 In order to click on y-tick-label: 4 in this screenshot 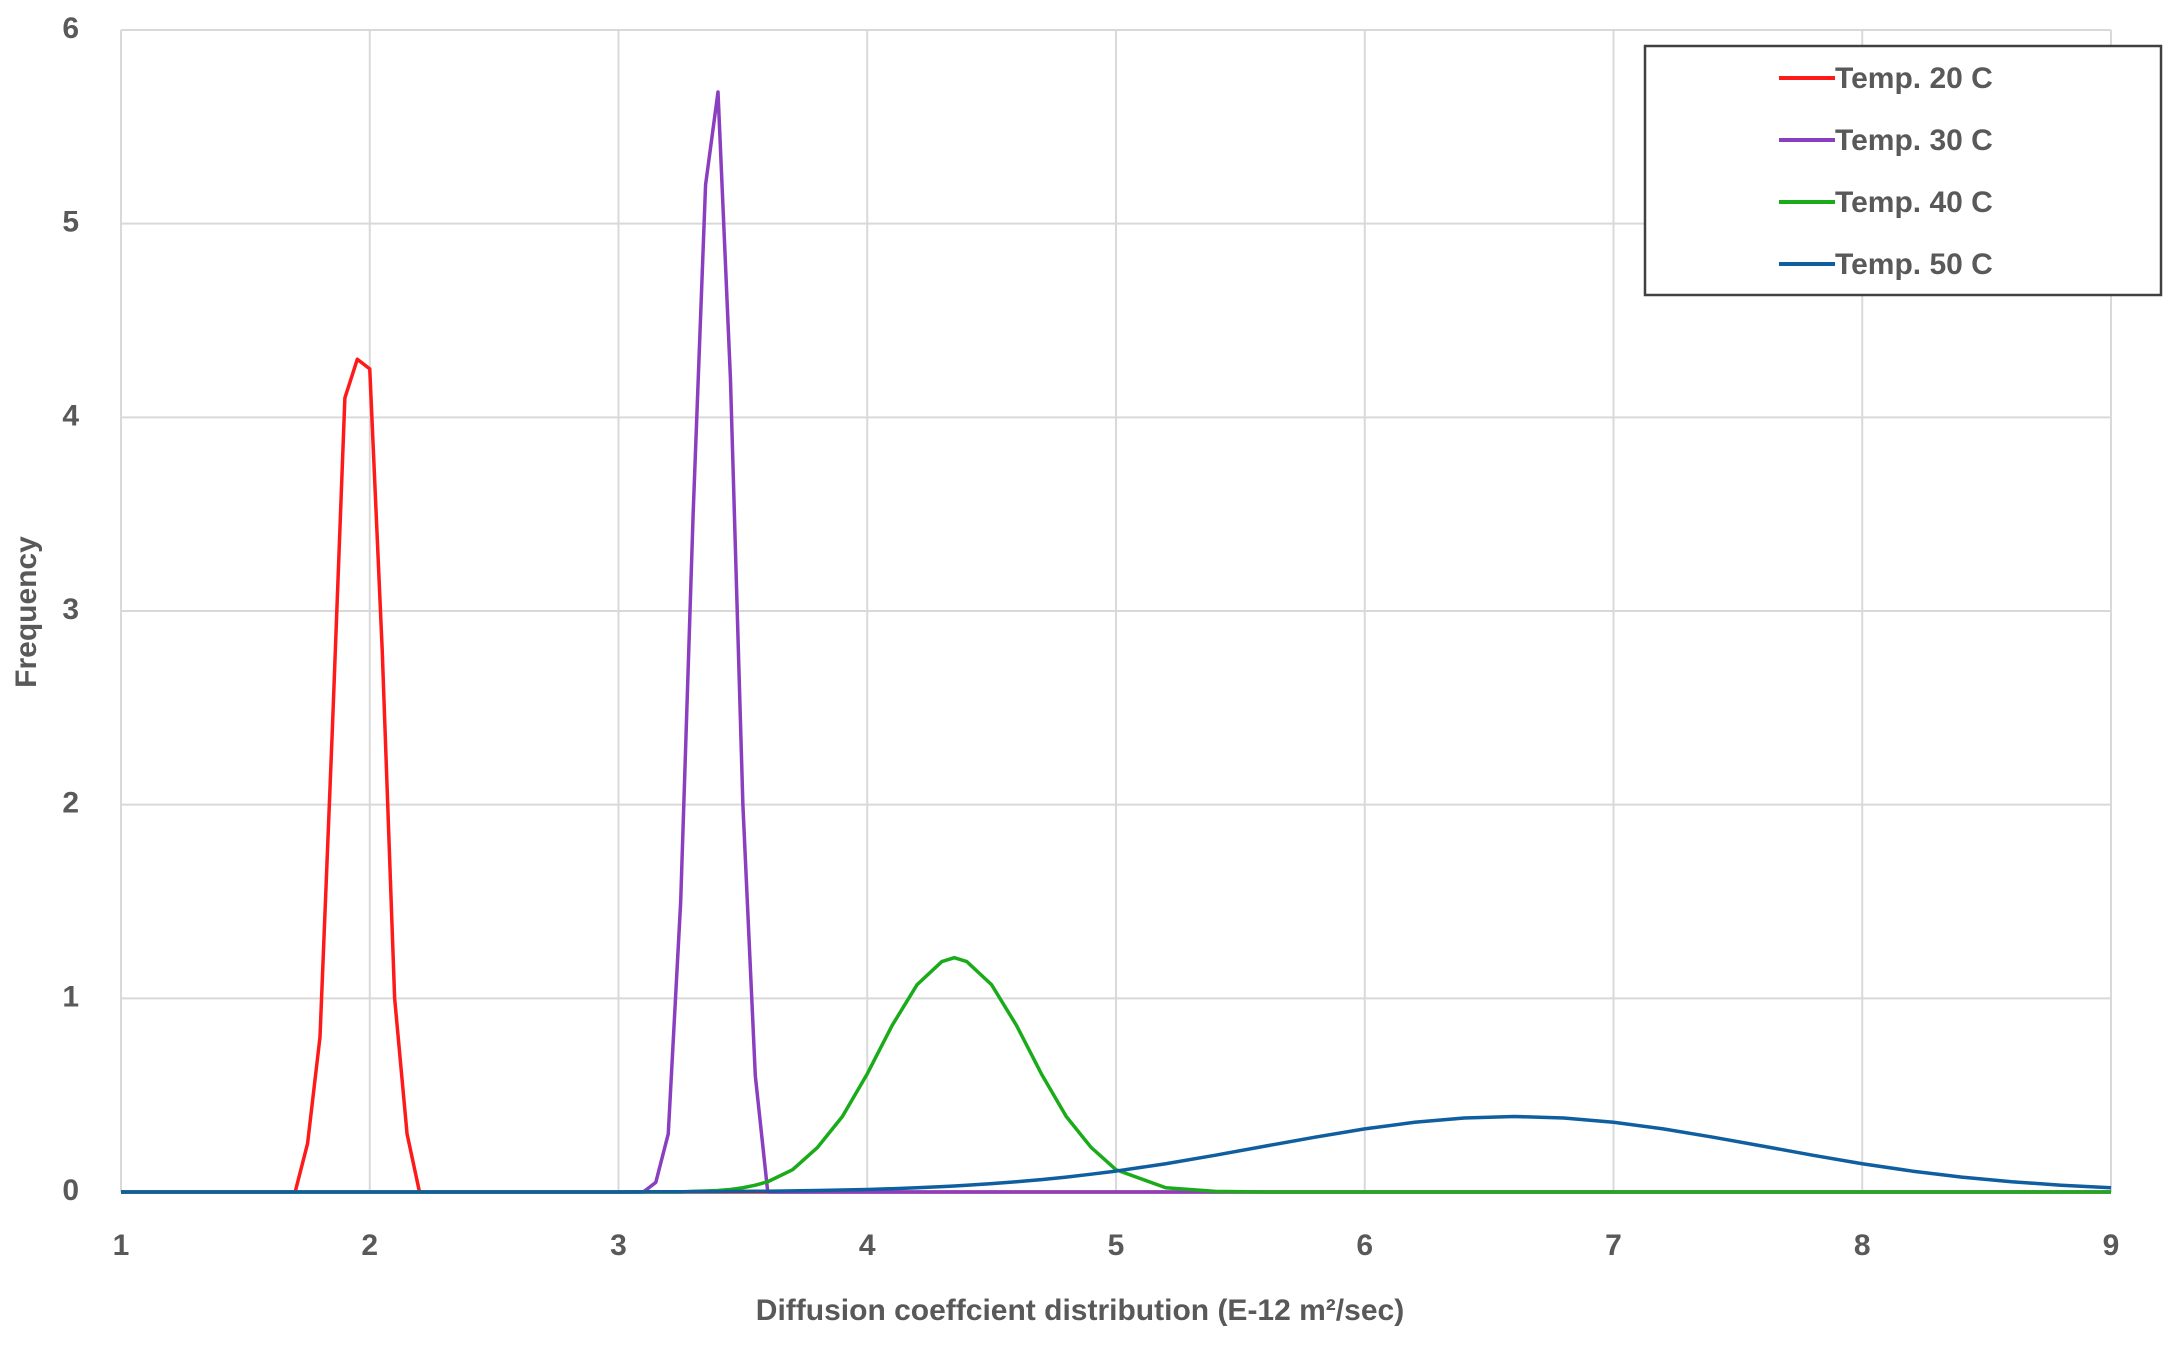, I will do `click(70, 415)`.